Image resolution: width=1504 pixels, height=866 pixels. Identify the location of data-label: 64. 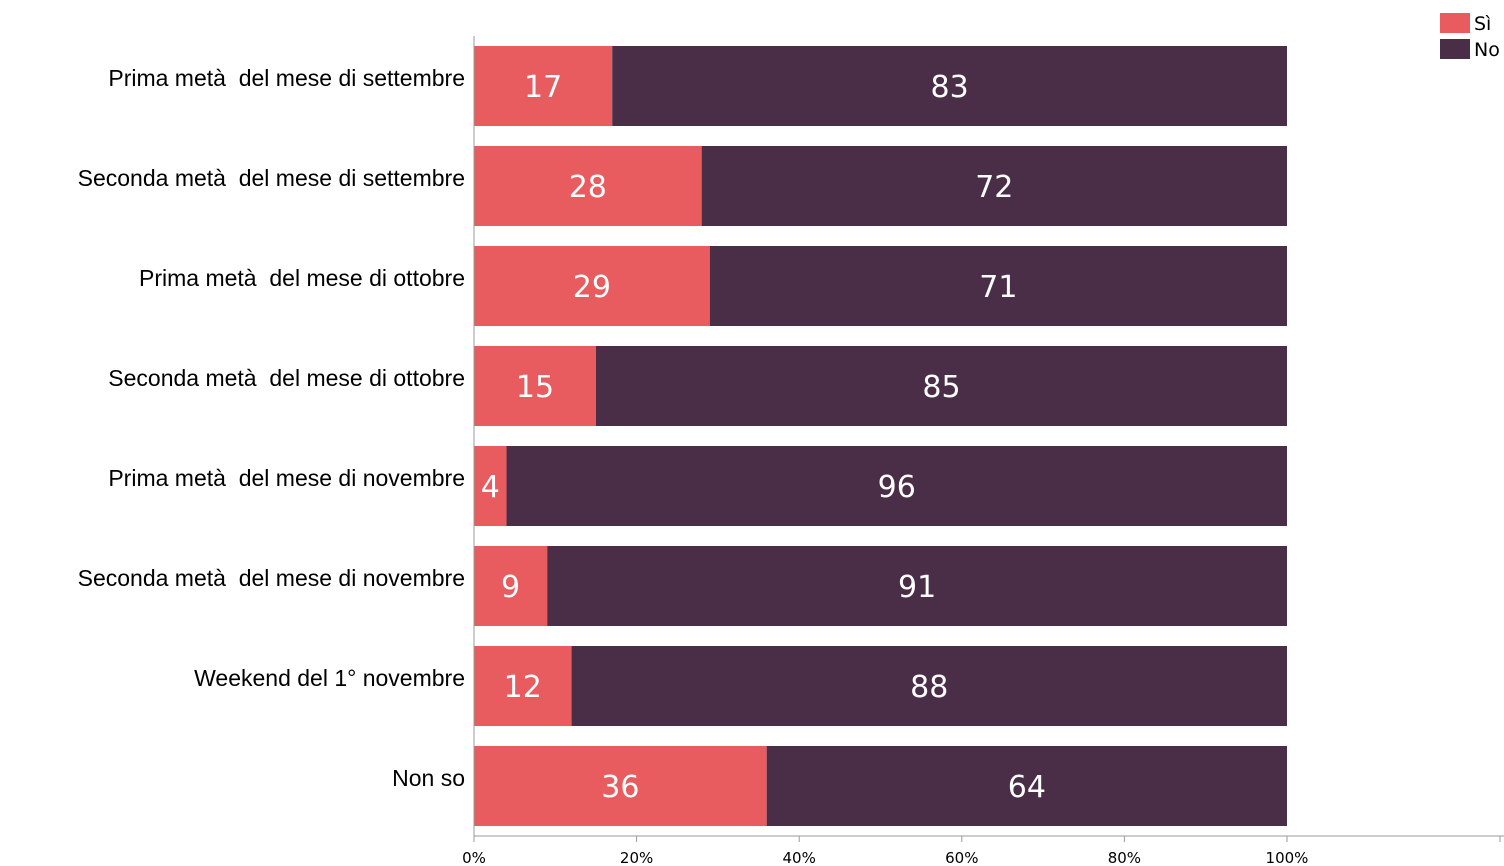
(1027, 787).